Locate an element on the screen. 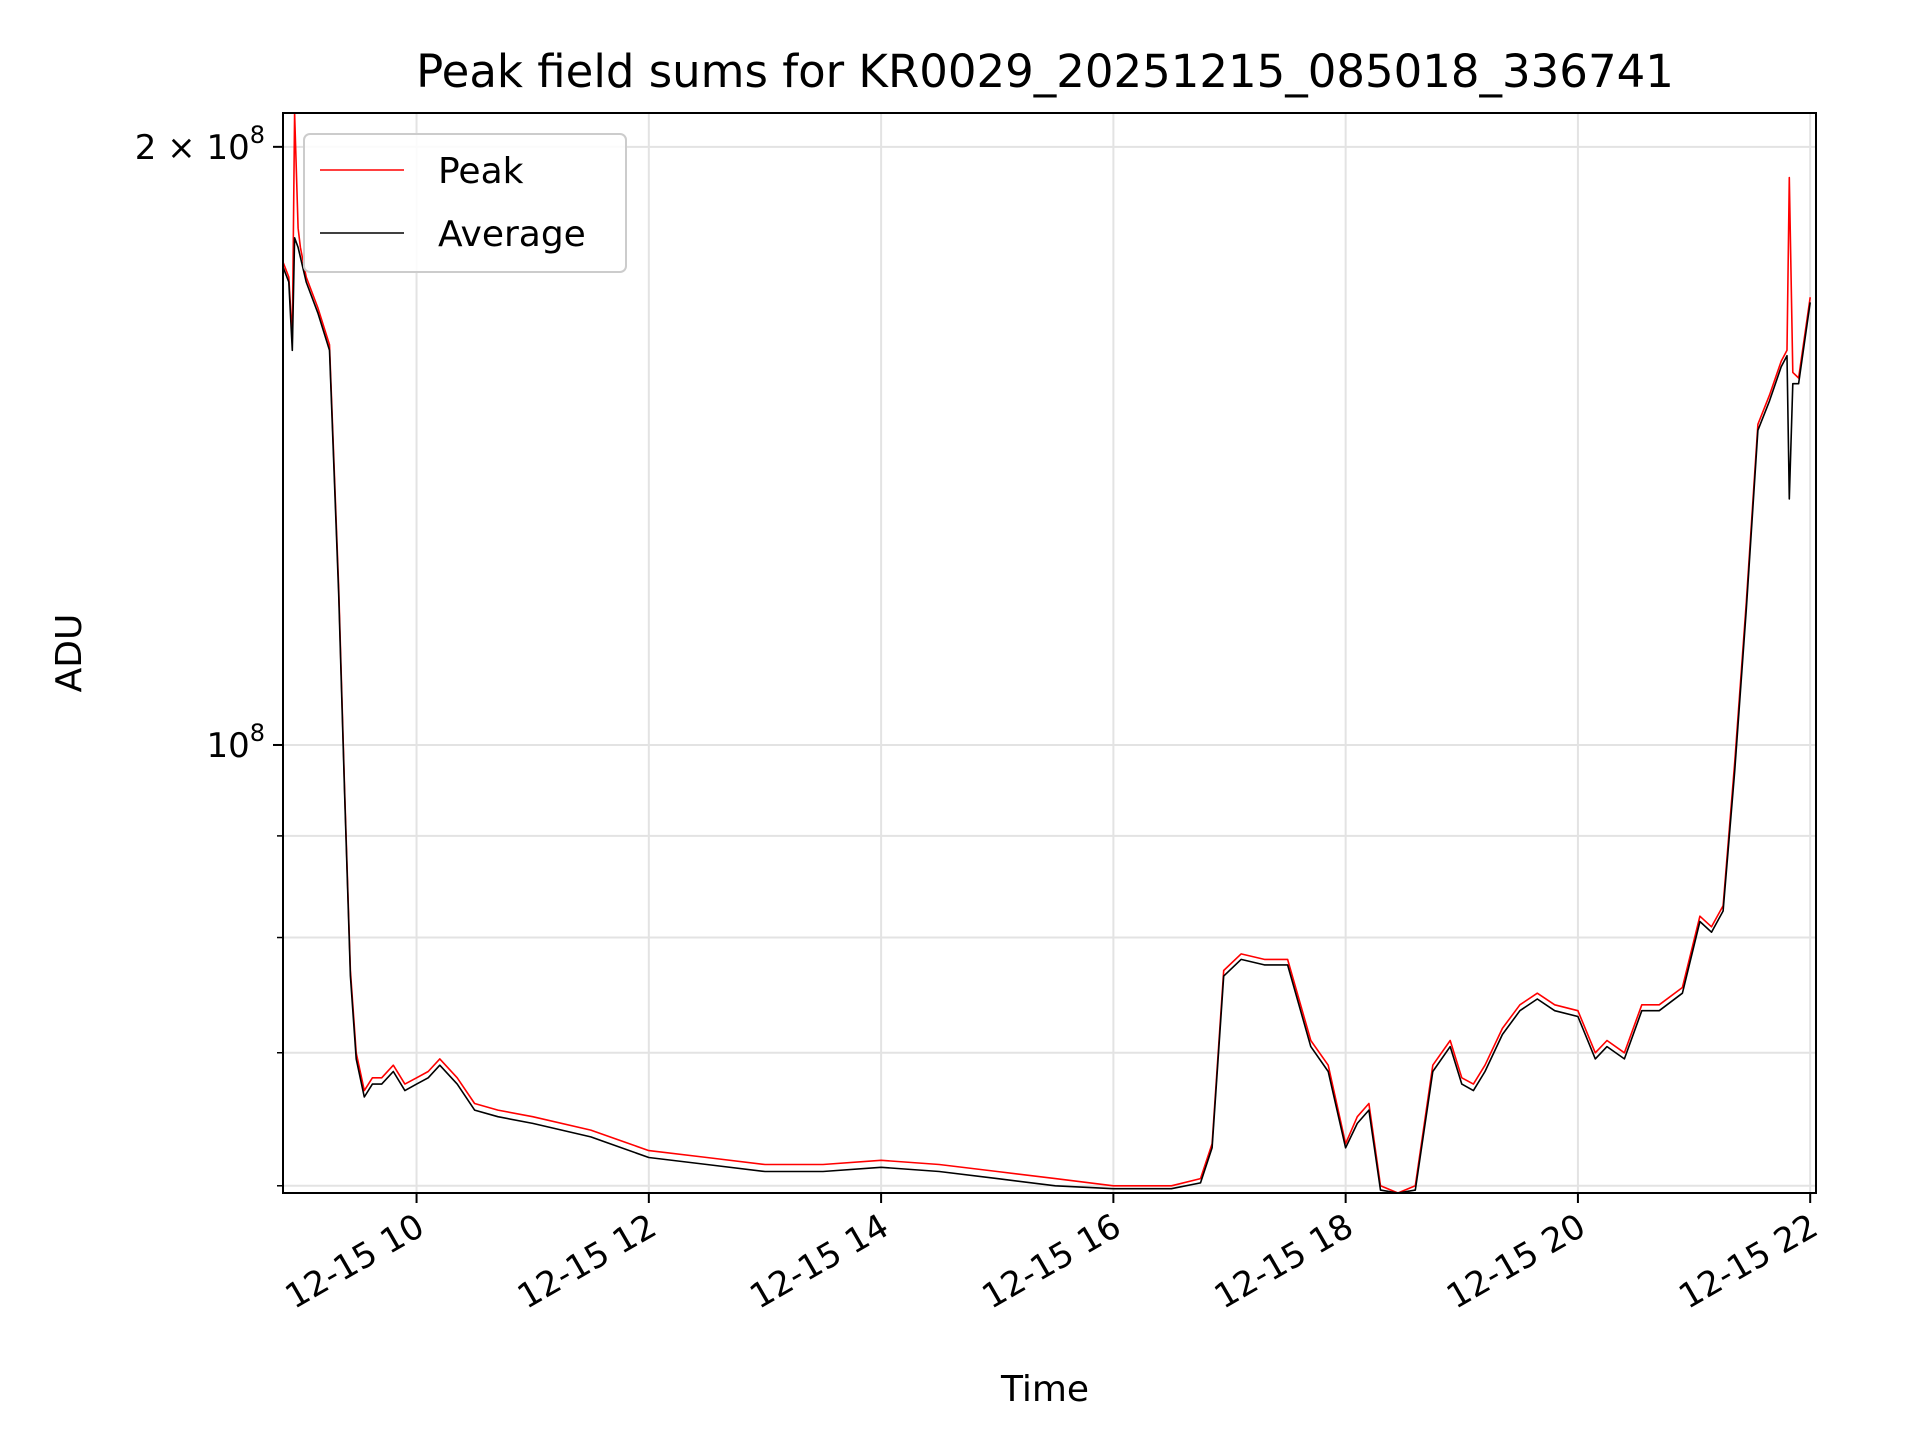 The height and width of the screenshot is (1440, 1920). y-tick-label-base: 2 × 10 is located at coordinates (192, 148).